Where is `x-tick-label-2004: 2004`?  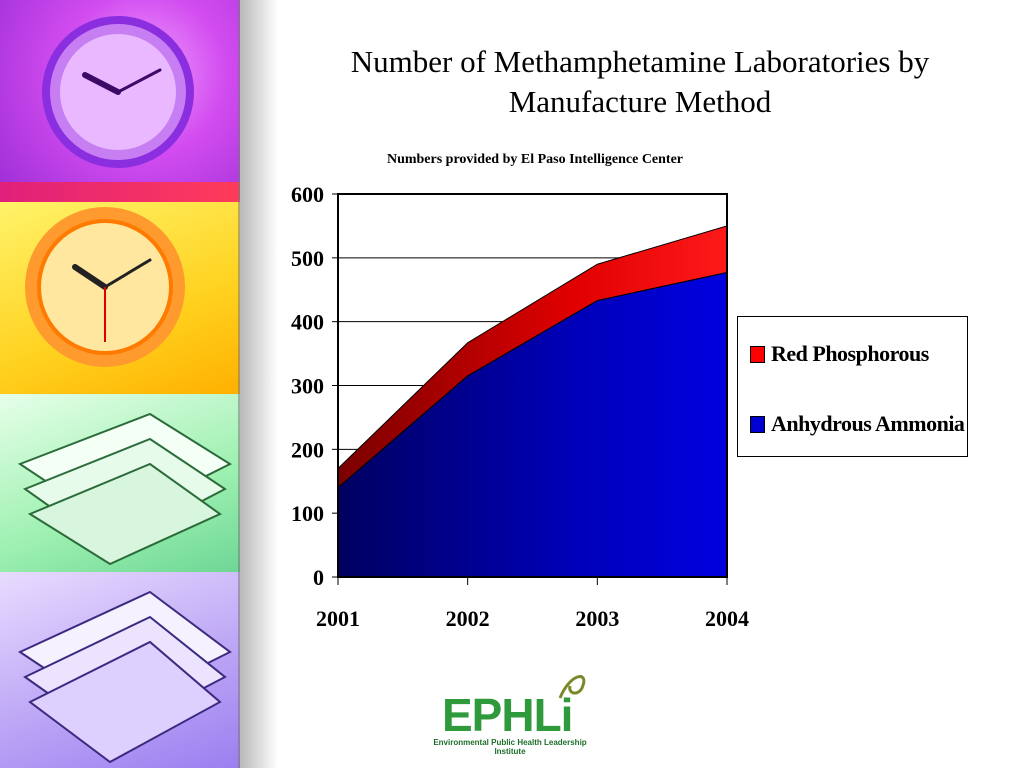
x-tick-label-2004: 2004 is located at coordinates (727, 618).